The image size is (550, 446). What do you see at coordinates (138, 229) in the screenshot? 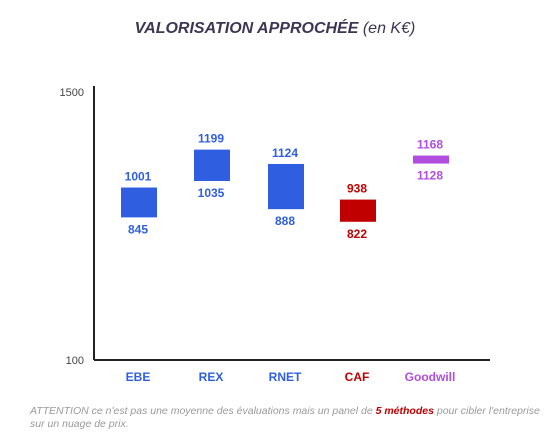
I see `data-label-low: 845` at bounding box center [138, 229].